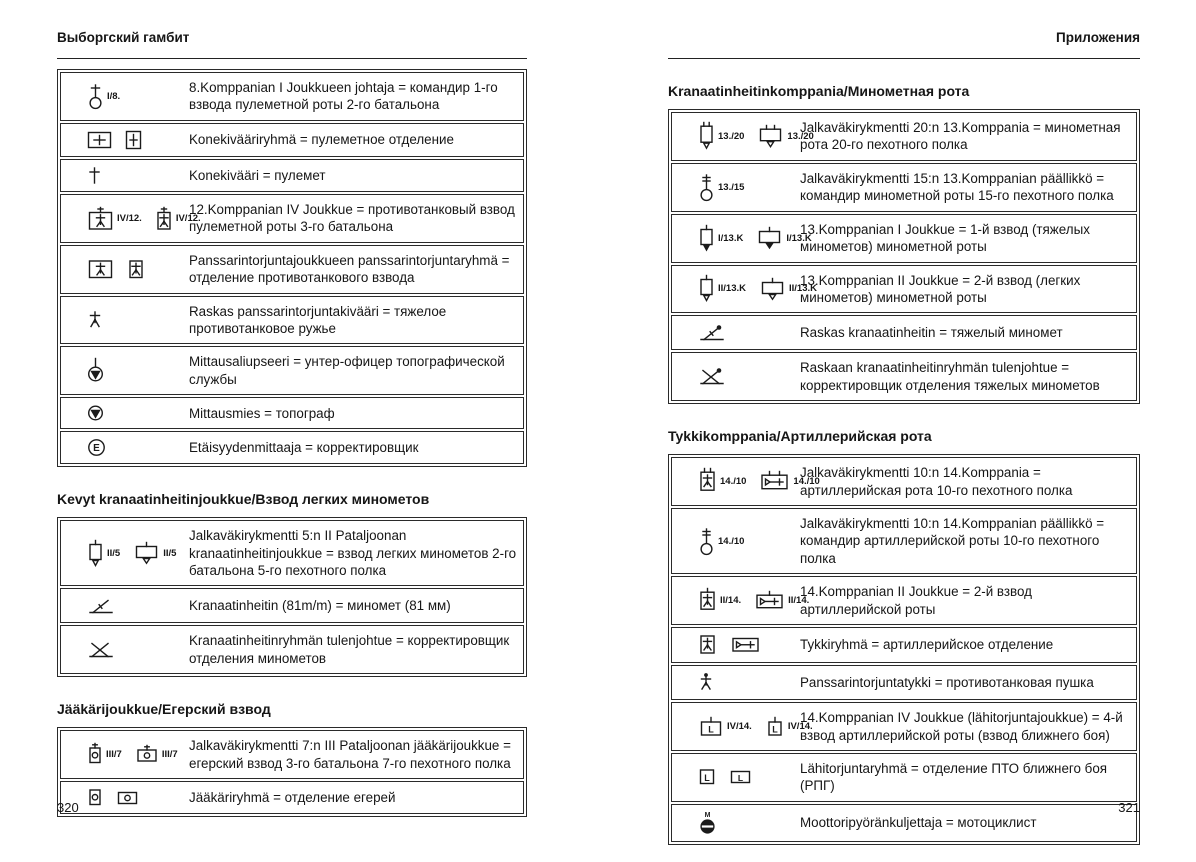  What do you see at coordinates (100, 269) in the screenshot?
I see `at-group-wide-icon` at bounding box center [100, 269].